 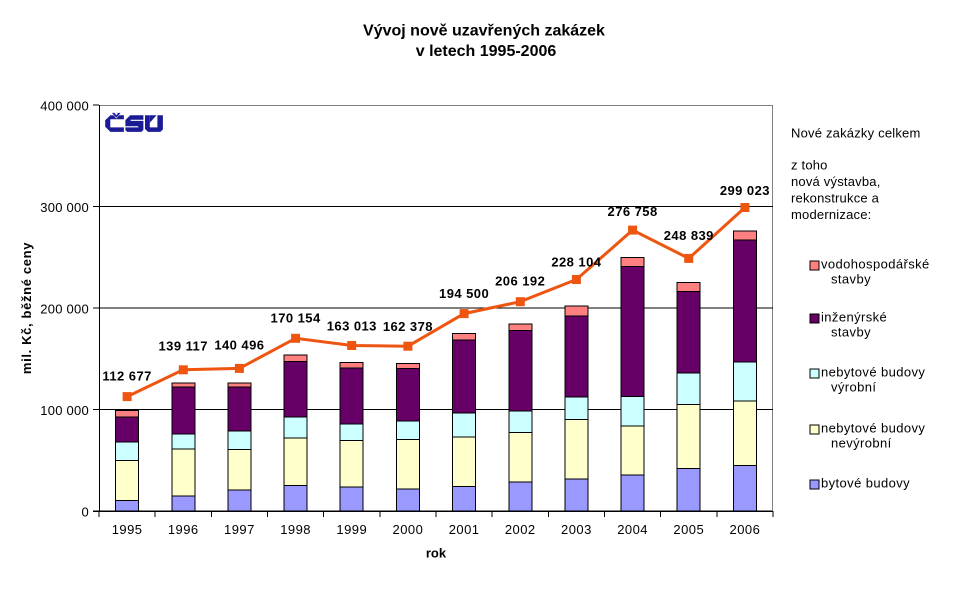 What do you see at coordinates (809, 165) in the screenshot?
I see `svg-text: z toho` at bounding box center [809, 165].